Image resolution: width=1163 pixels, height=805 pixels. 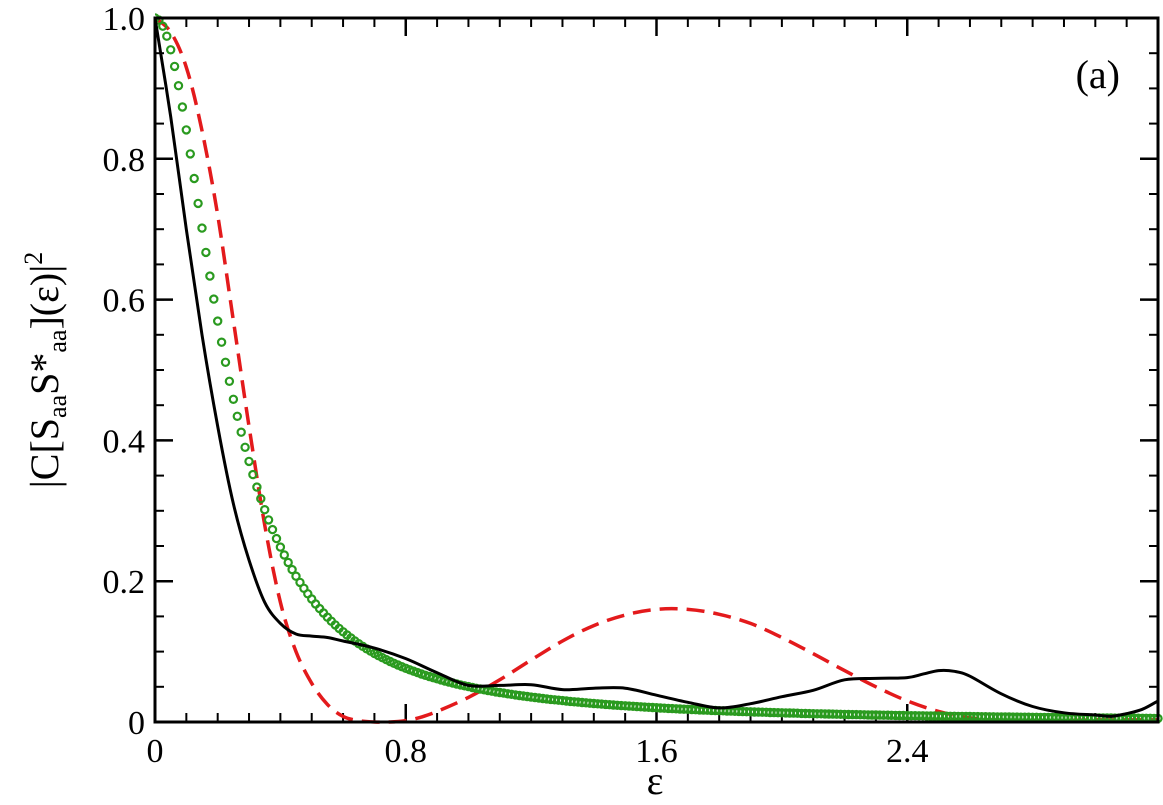 What do you see at coordinates (907, 751) in the screenshot?
I see `x-tick-label: 2.4` at bounding box center [907, 751].